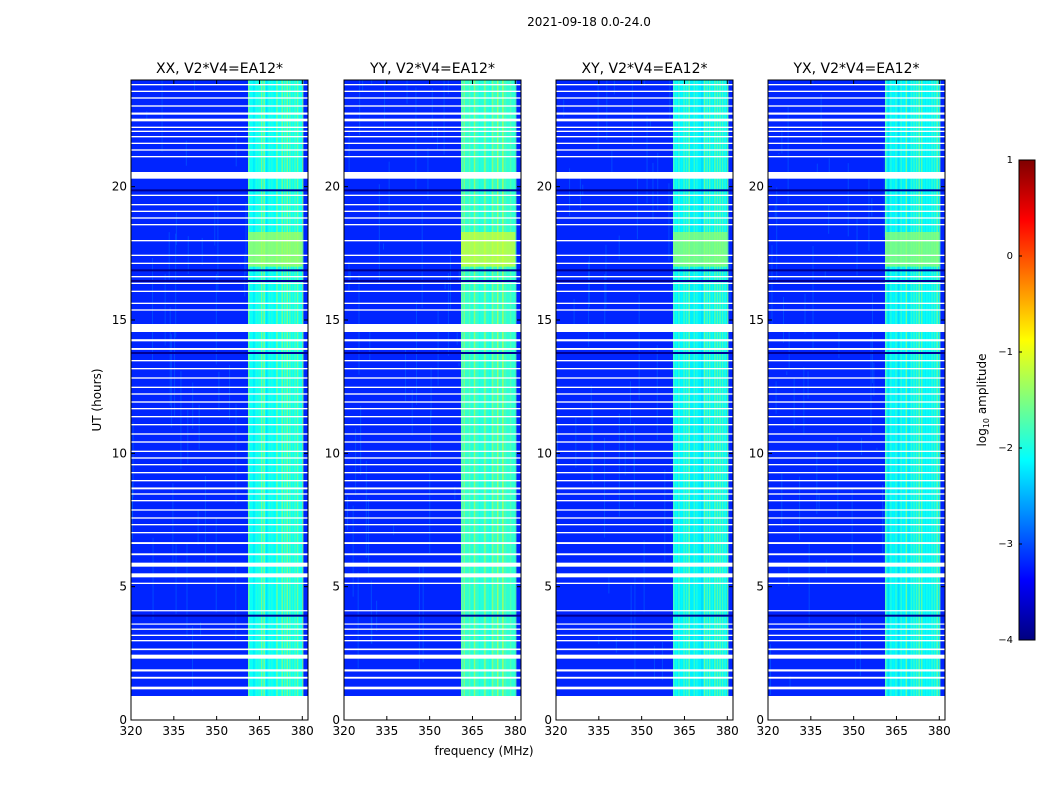  Describe the element at coordinates (432, 69) in the screenshot. I see `panel-title: YY, V2*V4=EA12*` at that location.